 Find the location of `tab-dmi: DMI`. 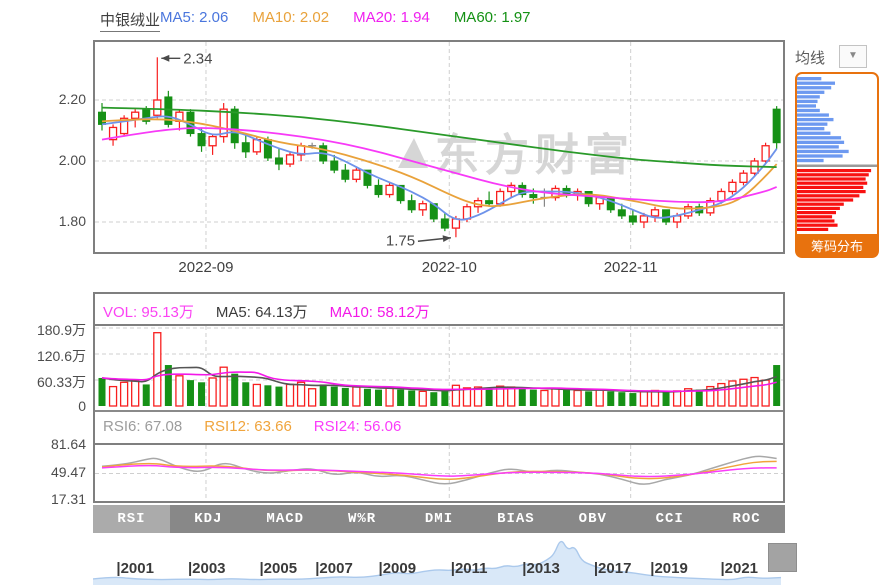

tab-dmi: DMI is located at coordinates (439, 519).